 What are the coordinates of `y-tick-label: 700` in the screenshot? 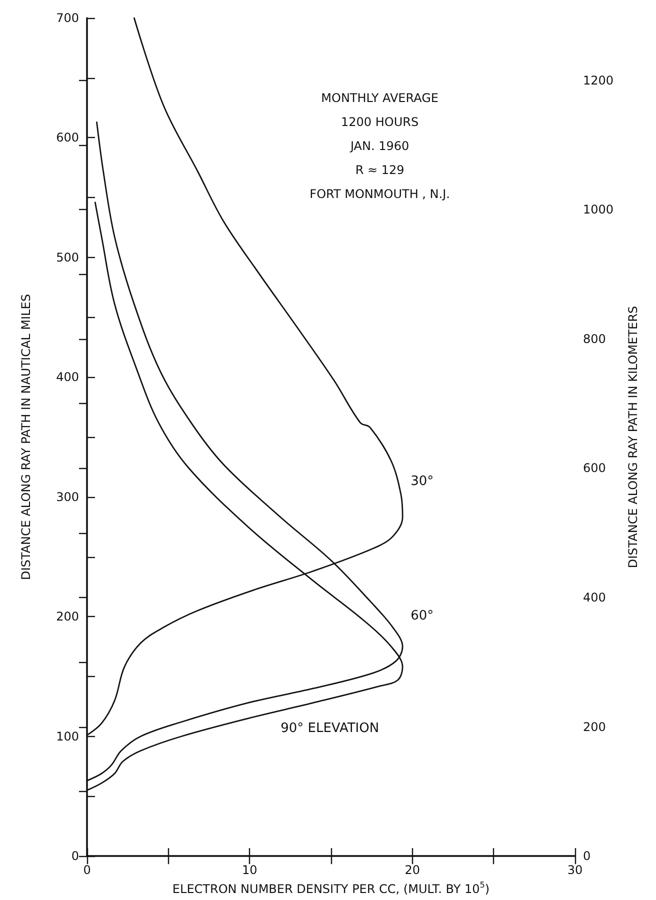 It's located at (67, 18).